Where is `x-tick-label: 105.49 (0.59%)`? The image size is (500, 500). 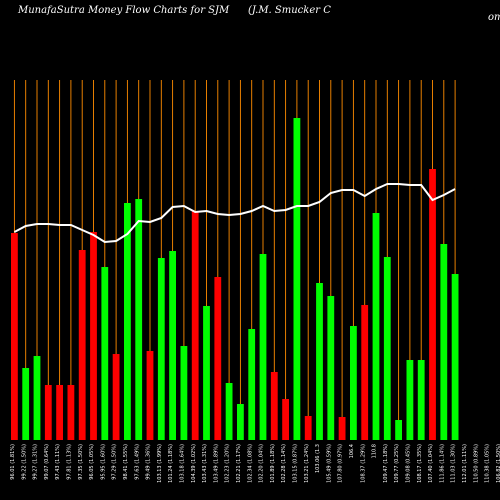
x-tick-label: 105.49 (0.59%) is located at coordinates (329, 463).